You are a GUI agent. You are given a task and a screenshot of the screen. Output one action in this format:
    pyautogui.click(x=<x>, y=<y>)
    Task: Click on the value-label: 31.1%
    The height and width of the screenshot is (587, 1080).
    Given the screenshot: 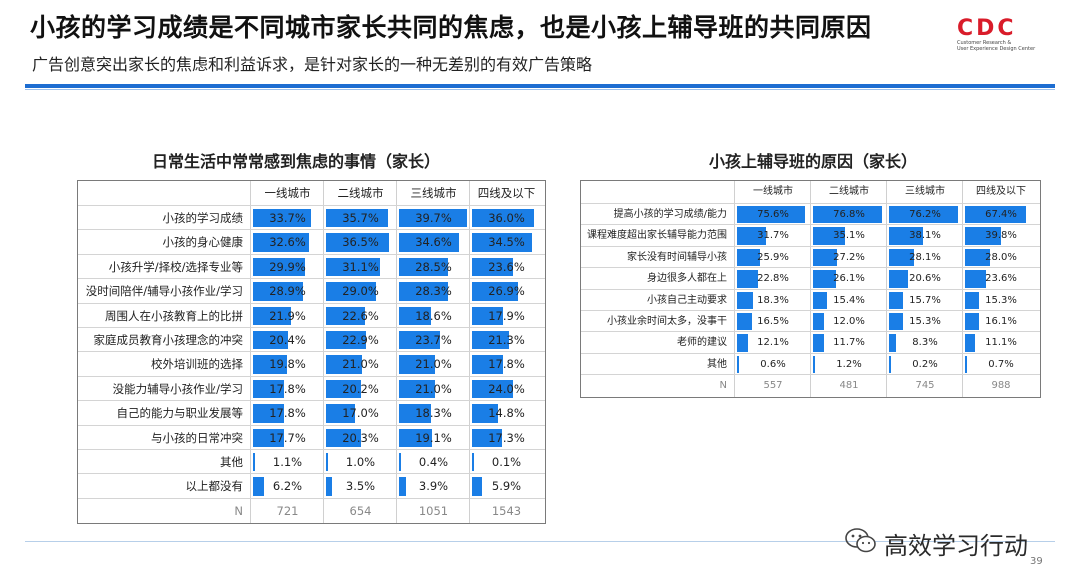 What is the action you would take?
    pyautogui.click(x=360, y=266)
    